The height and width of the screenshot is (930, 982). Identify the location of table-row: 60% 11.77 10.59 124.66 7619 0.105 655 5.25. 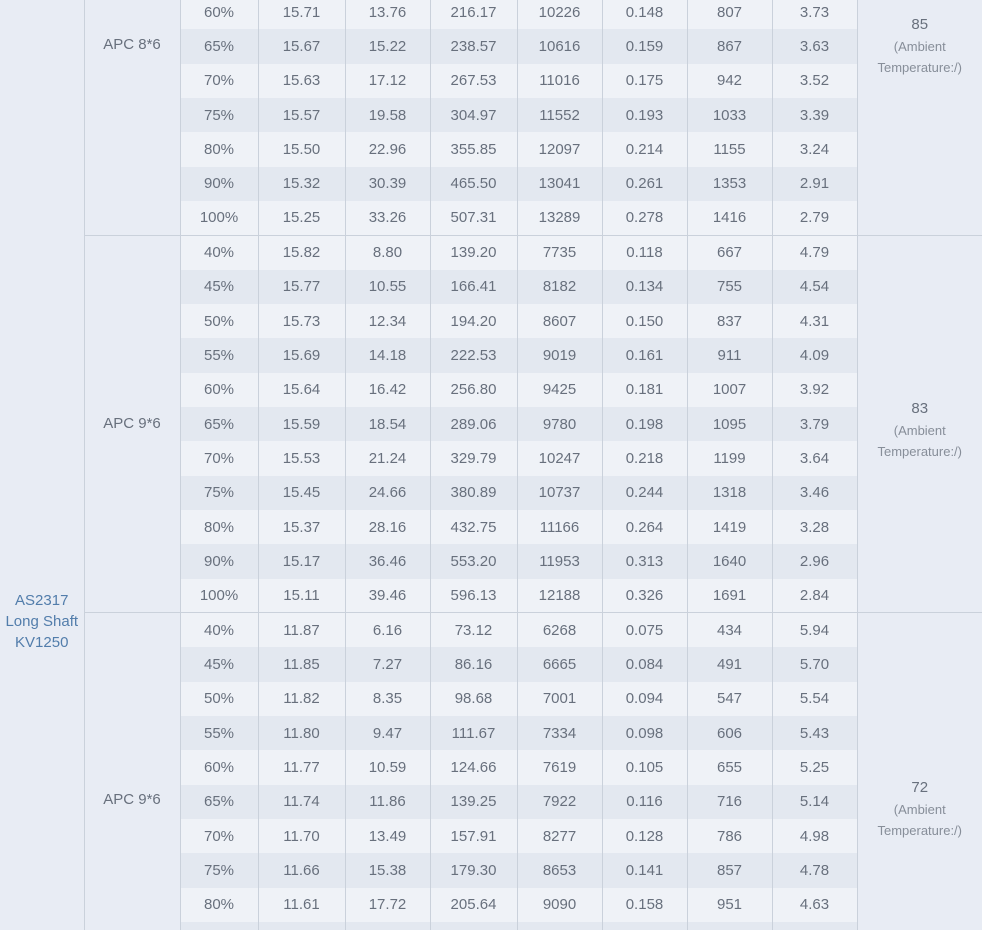
(491, 767).